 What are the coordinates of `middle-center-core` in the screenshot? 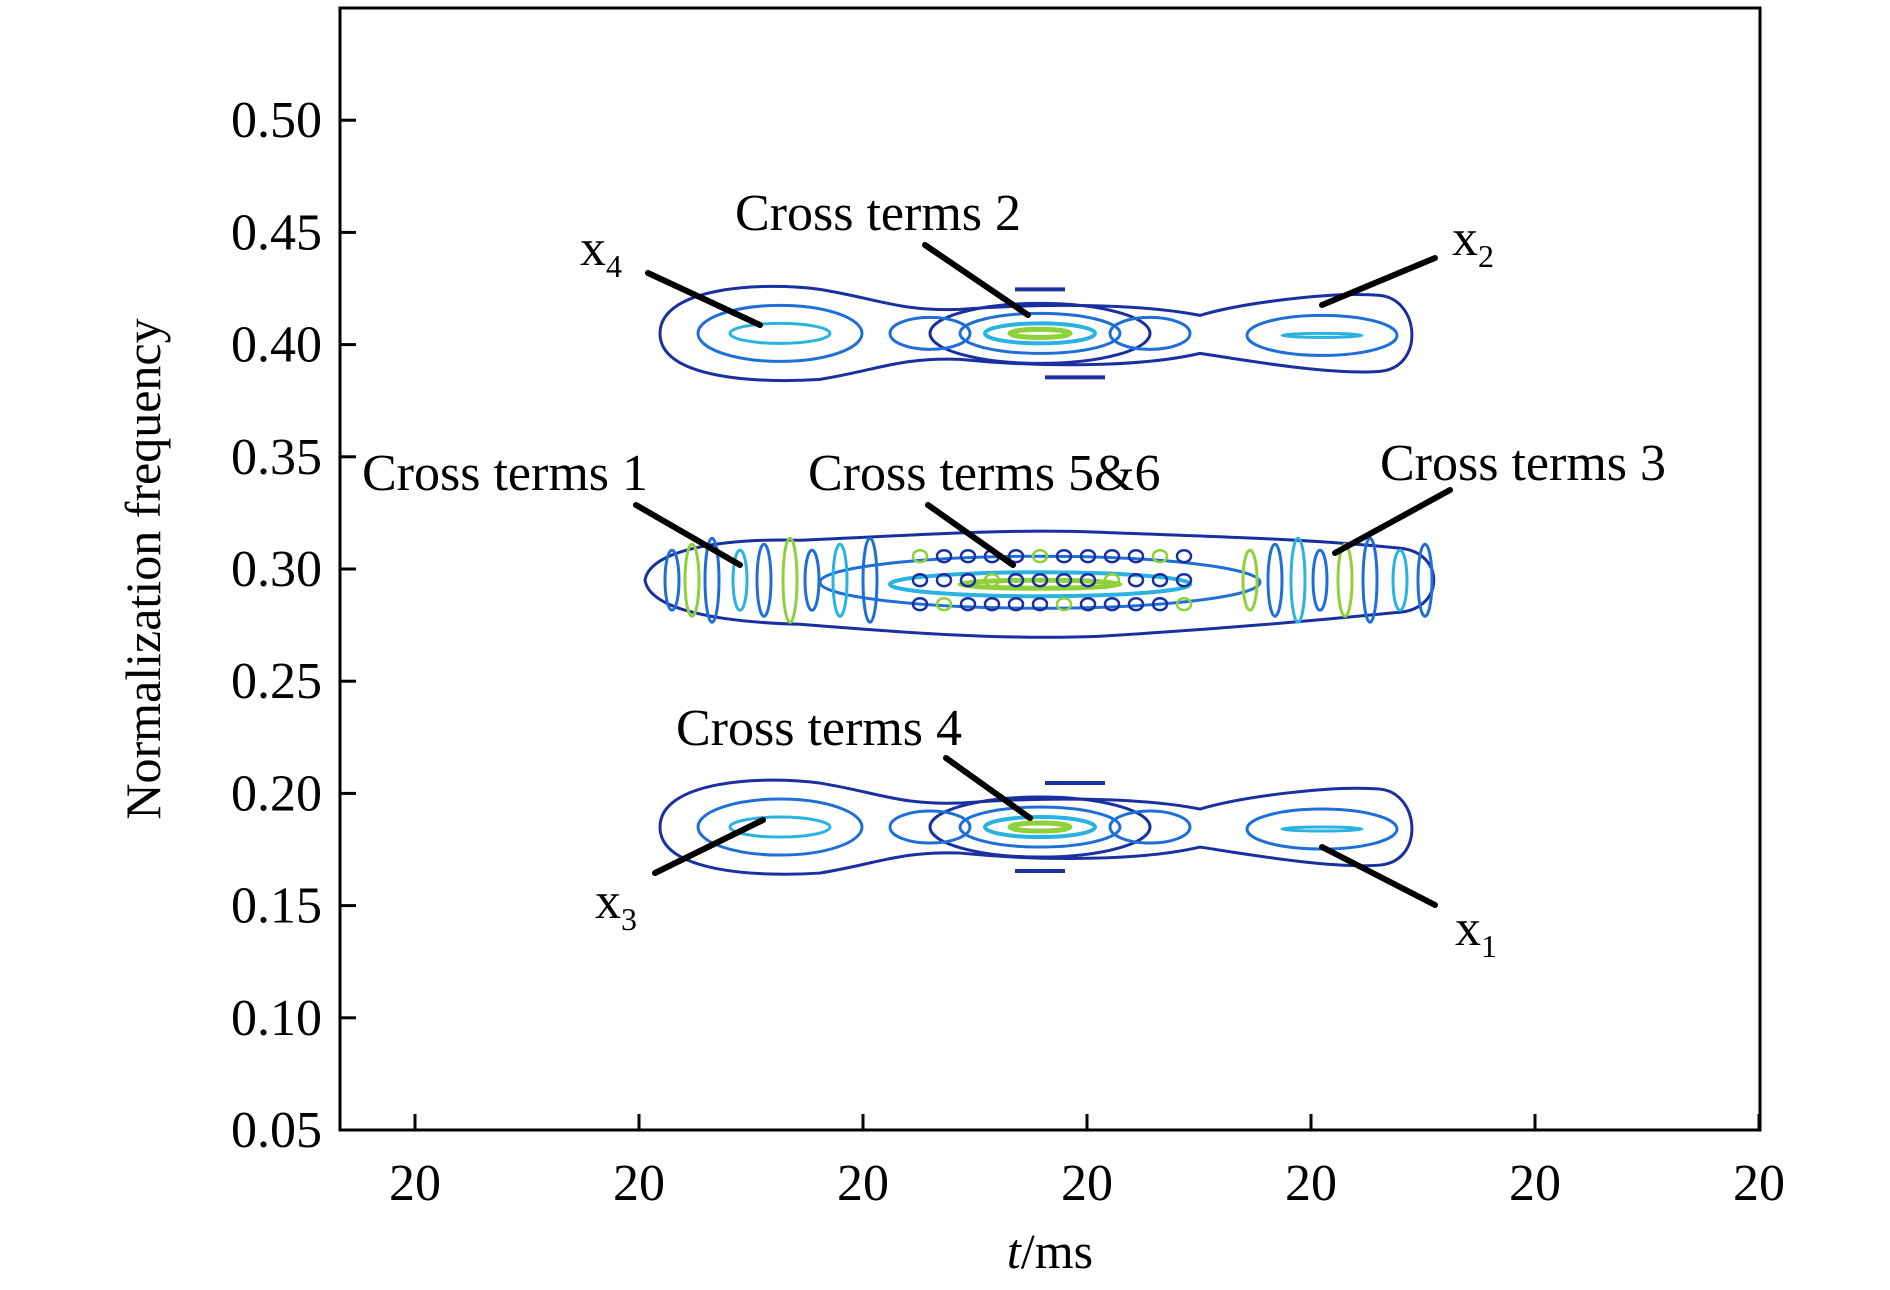 It's located at (1040, 584).